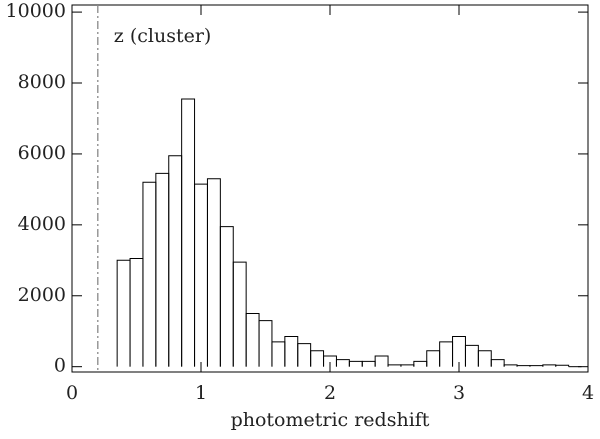 The image size is (600, 439). What do you see at coordinates (459, 393) in the screenshot?
I see `x-tick-label: 3` at bounding box center [459, 393].